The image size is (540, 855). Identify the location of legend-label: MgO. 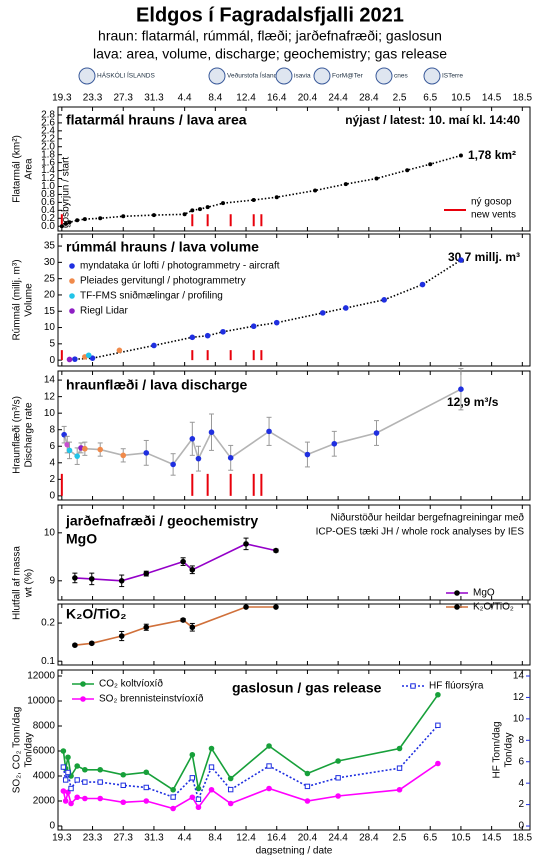
(484, 593).